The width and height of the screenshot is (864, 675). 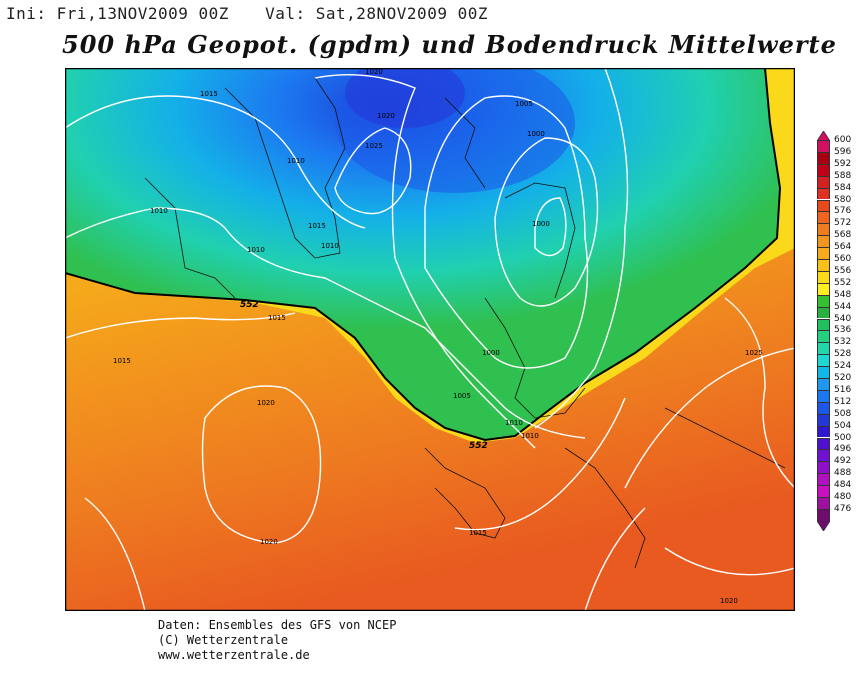 What do you see at coordinates (843, 389) in the screenshot?
I see `legend-level-label: 516` at bounding box center [843, 389].